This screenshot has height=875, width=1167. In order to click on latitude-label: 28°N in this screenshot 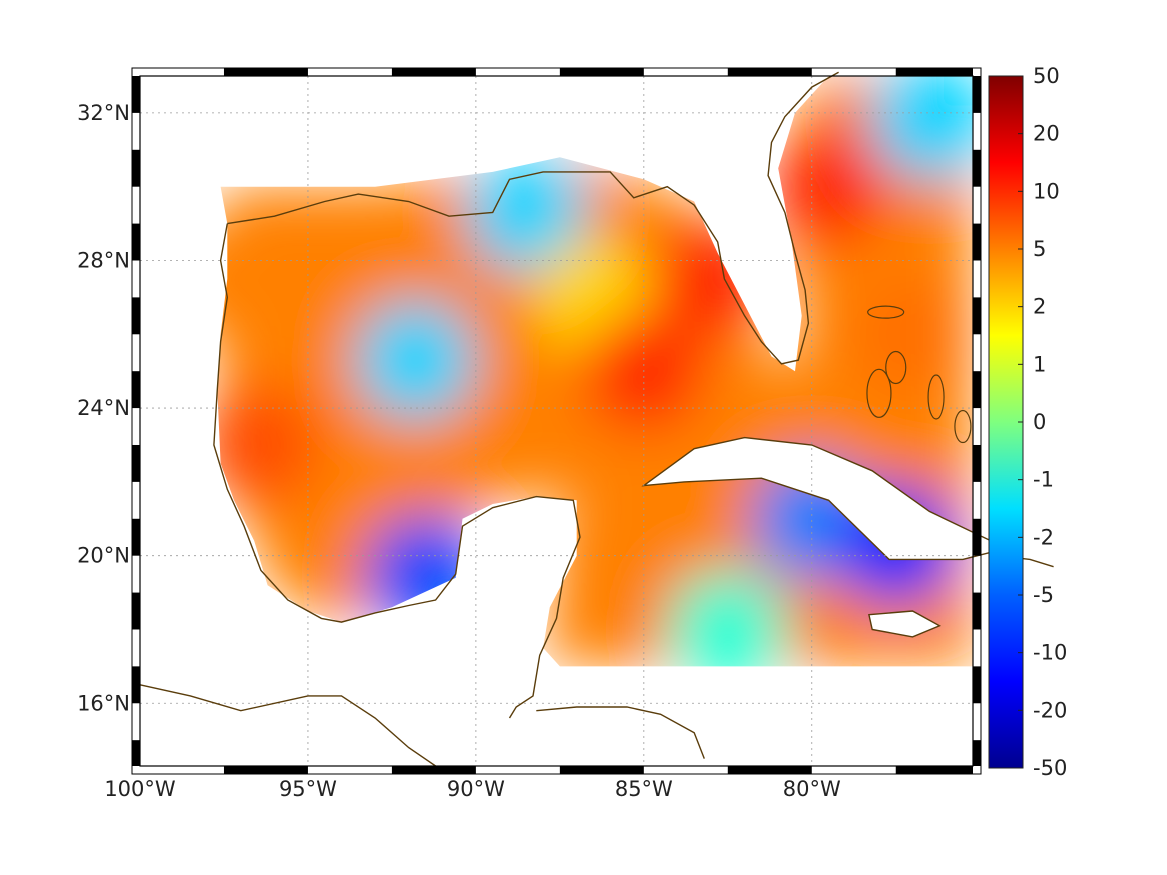, I will do `click(103, 260)`.